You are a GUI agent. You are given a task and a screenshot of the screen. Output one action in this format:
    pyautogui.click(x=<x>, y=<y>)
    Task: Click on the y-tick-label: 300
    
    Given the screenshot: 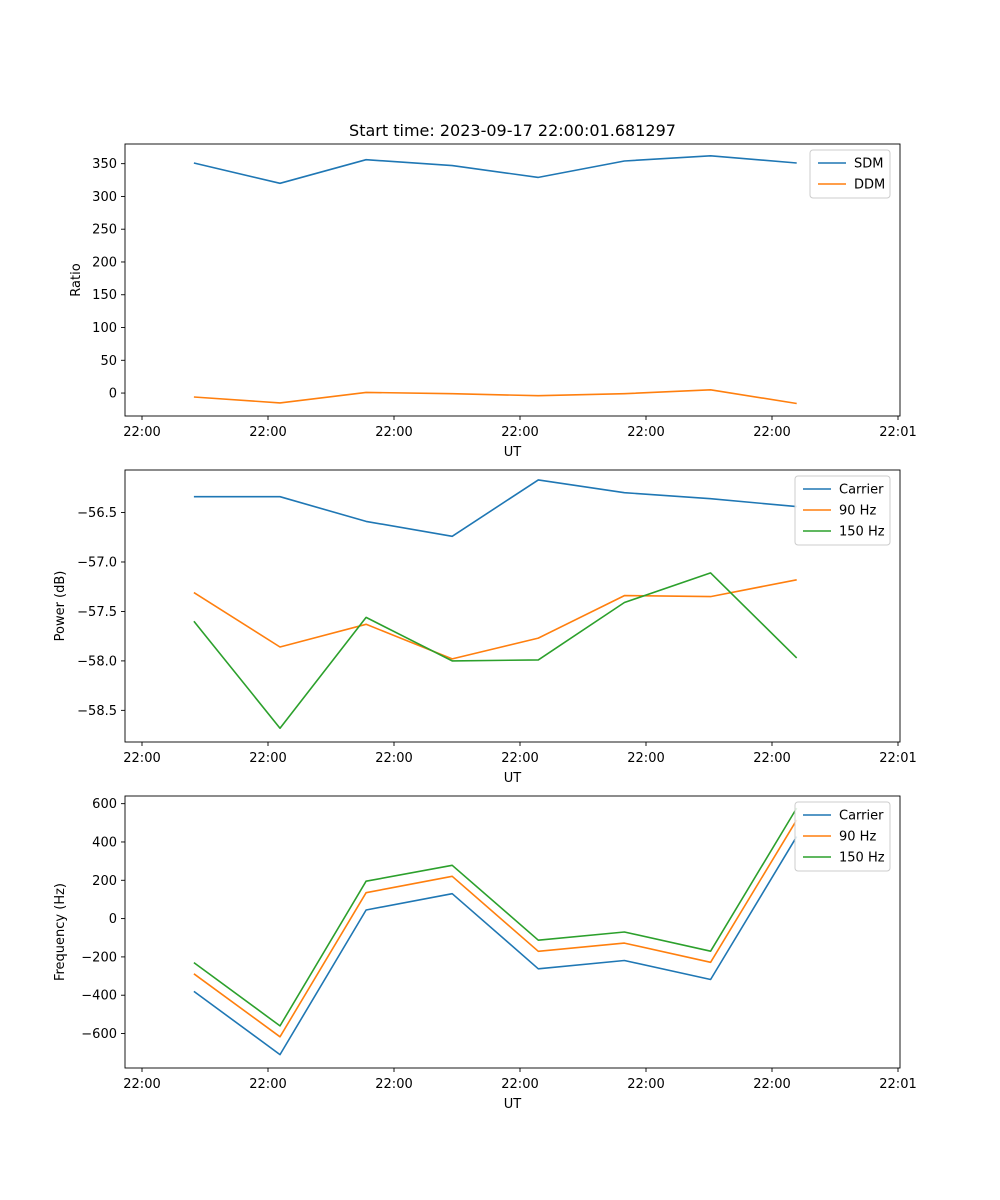 What is the action you would take?
    pyautogui.click(x=104, y=197)
    